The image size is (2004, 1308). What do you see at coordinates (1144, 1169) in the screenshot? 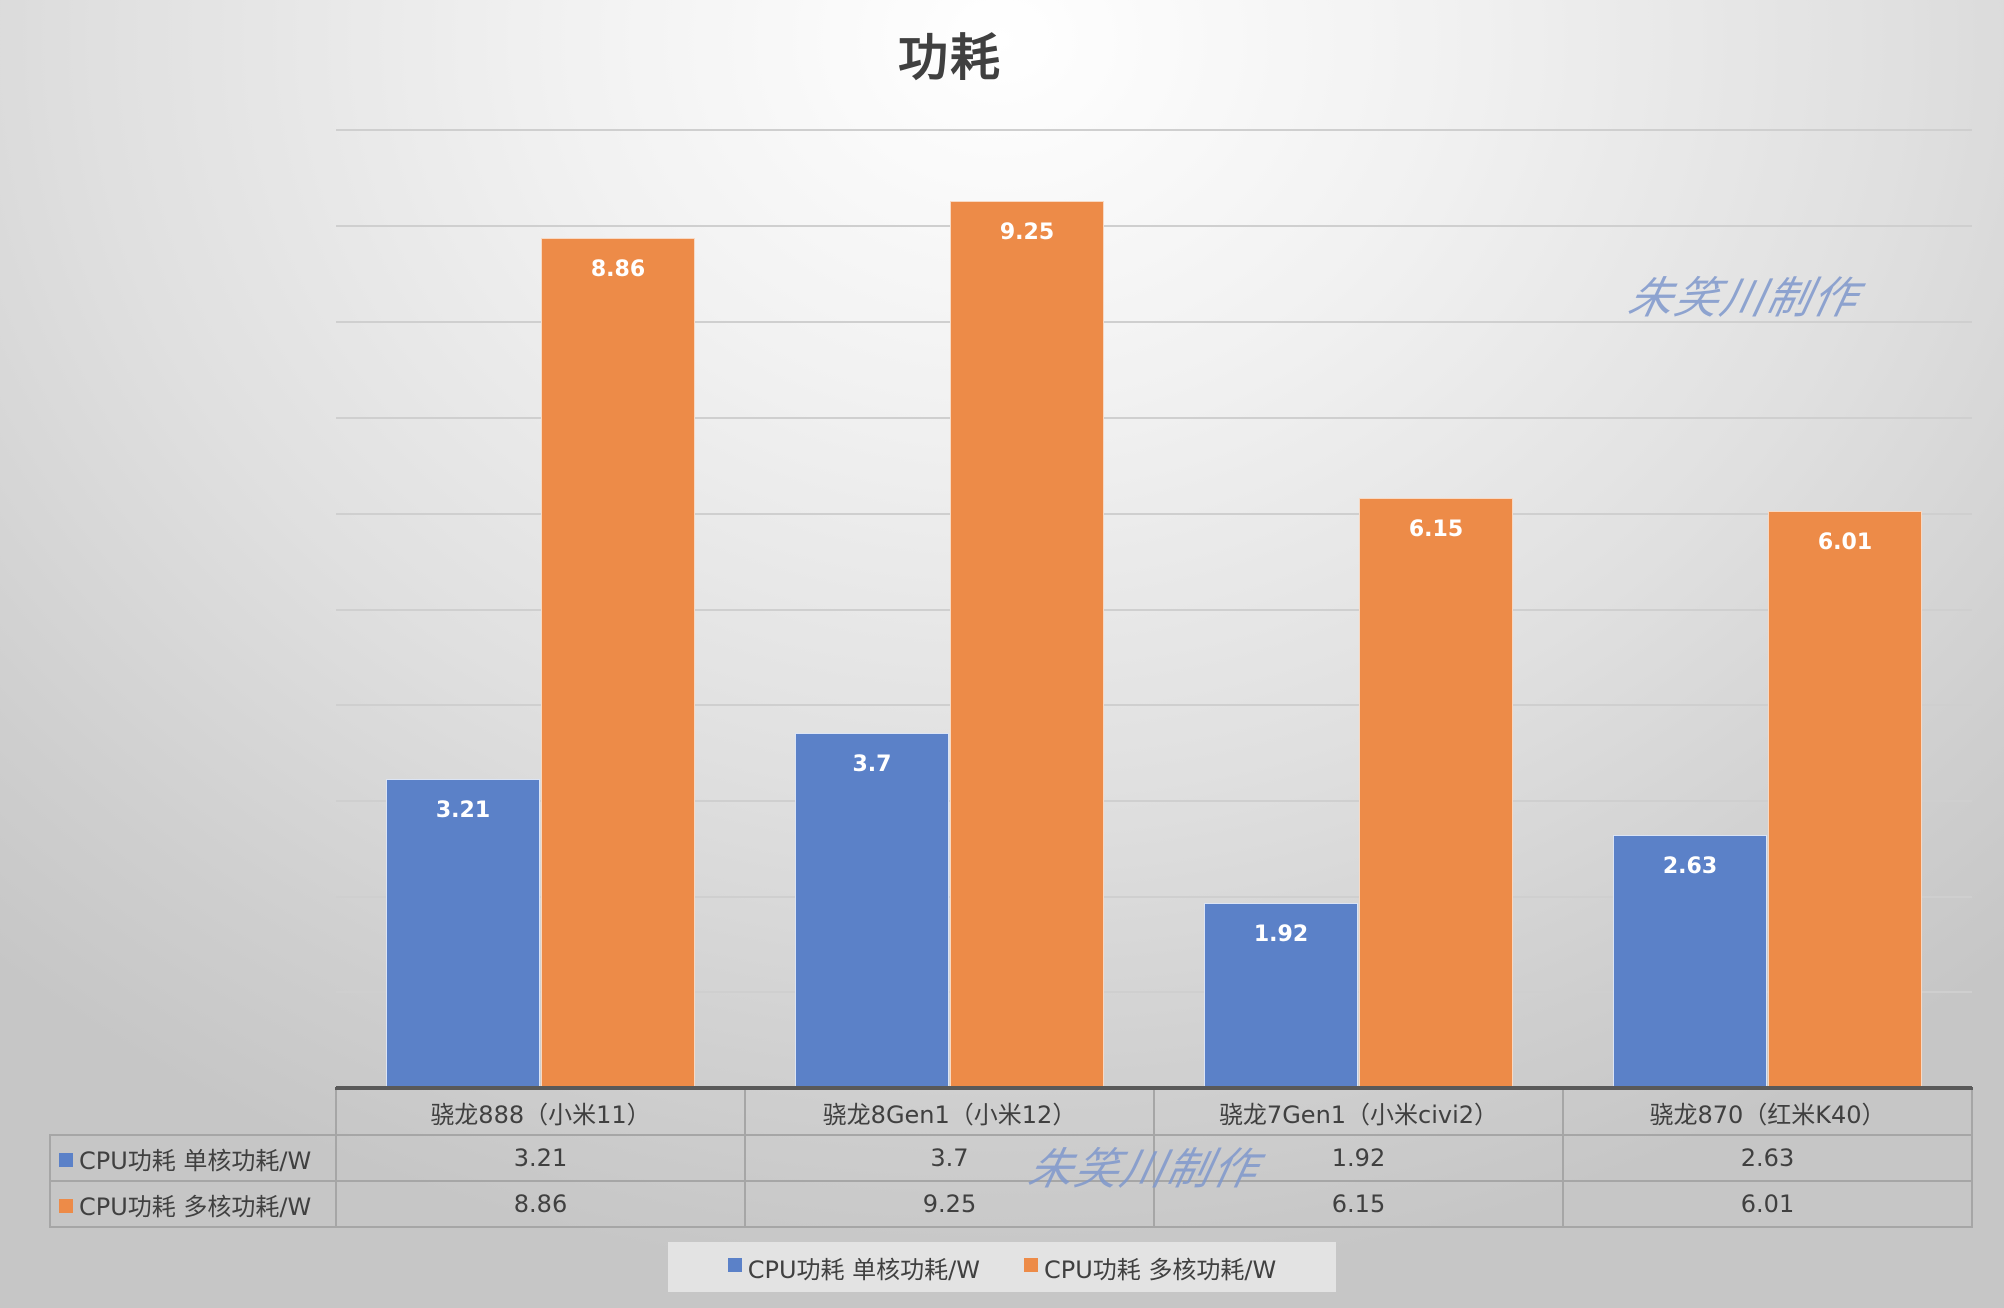
I see `watermark-table: 朱笑川制作` at bounding box center [1144, 1169].